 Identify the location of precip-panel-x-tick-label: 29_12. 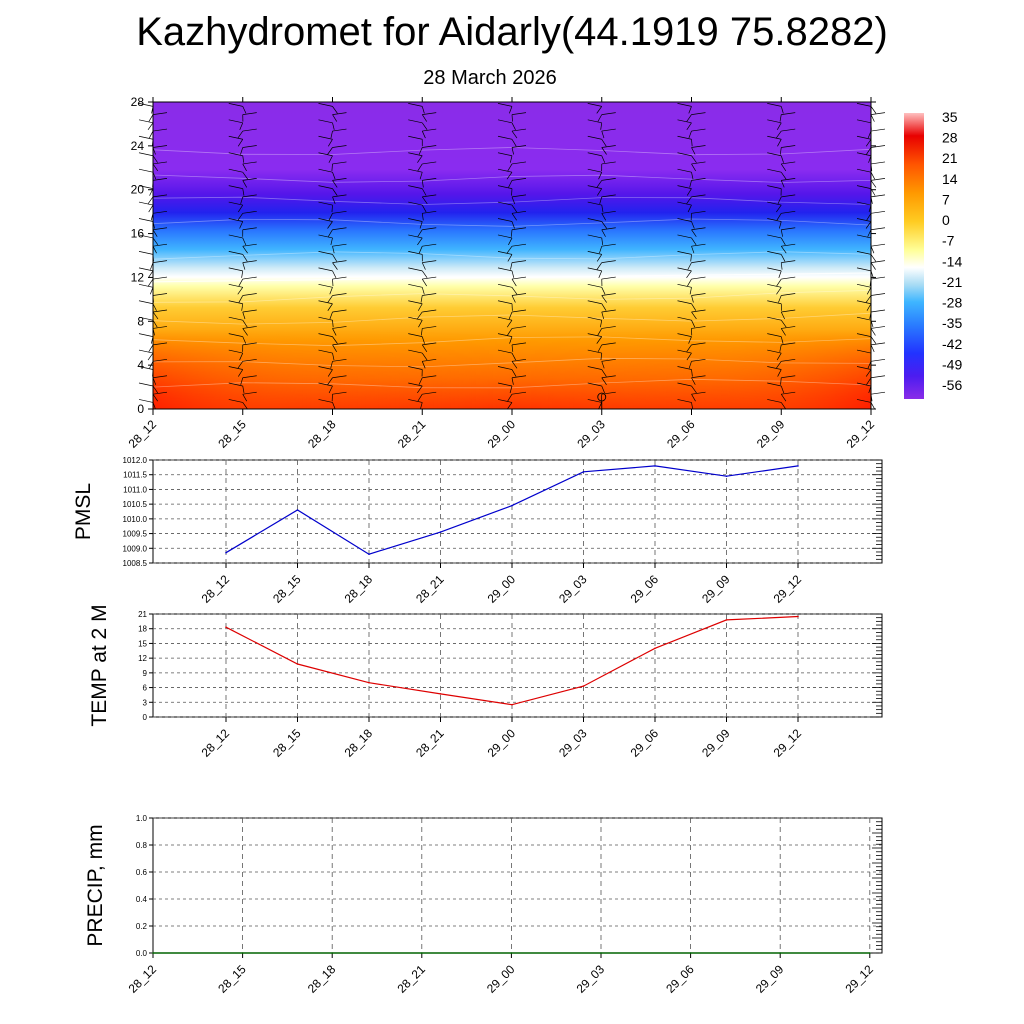
(859, 979).